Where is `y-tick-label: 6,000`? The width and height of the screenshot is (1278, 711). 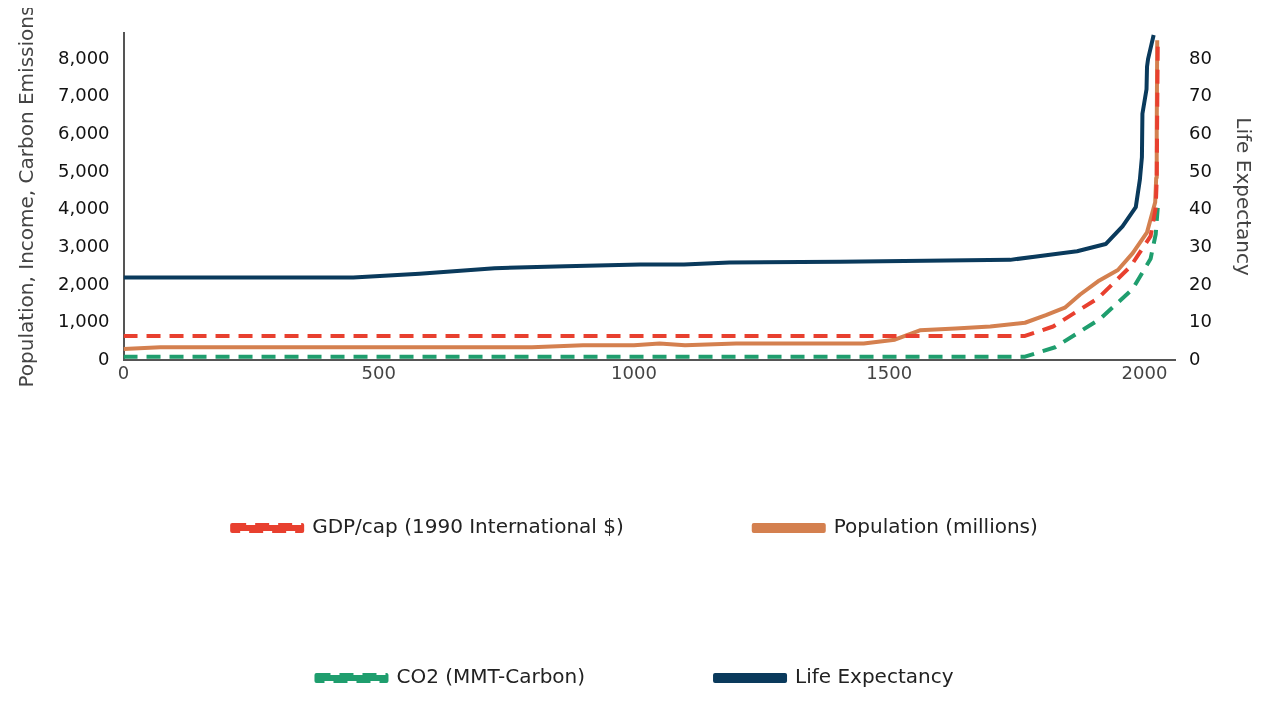 y-tick-label: 6,000 is located at coordinates (84, 133).